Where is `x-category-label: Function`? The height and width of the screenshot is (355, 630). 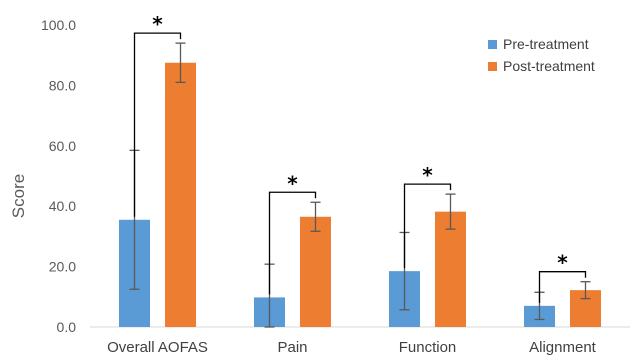
x-category-label: Function is located at coordinates (428, 347).